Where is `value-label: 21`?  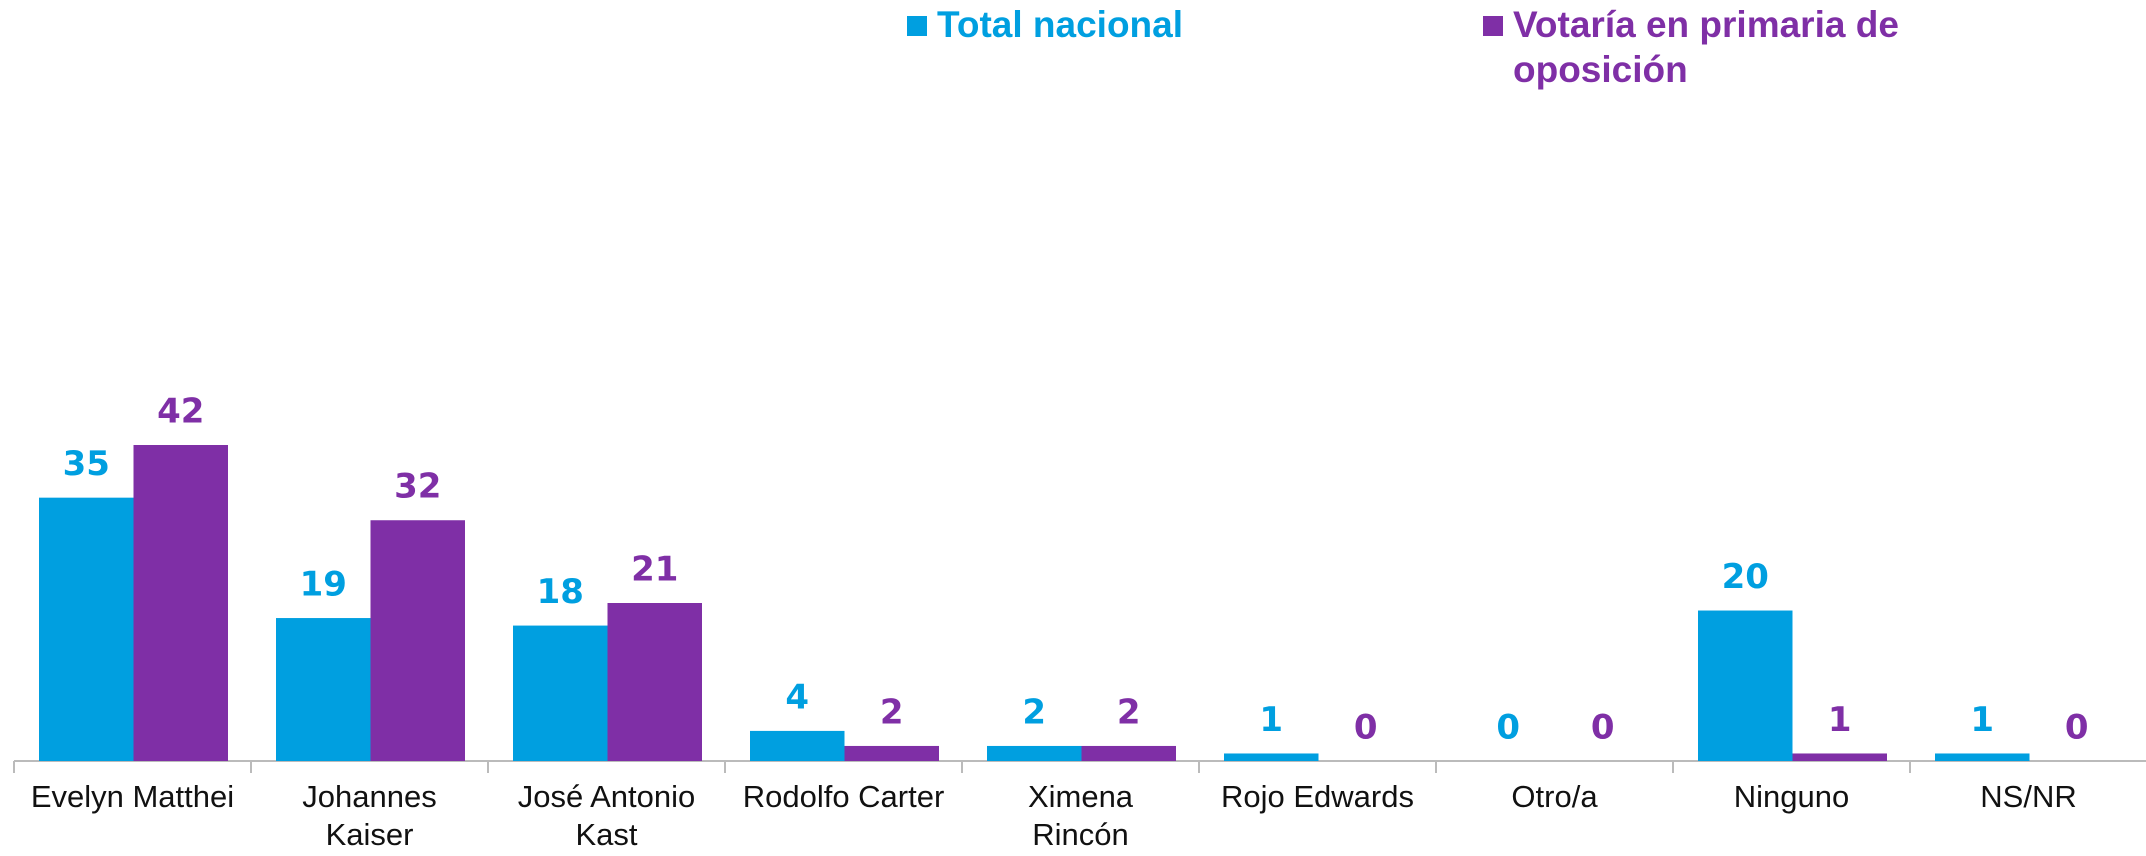
value-label: 21 is located at coordinates (654, 570).